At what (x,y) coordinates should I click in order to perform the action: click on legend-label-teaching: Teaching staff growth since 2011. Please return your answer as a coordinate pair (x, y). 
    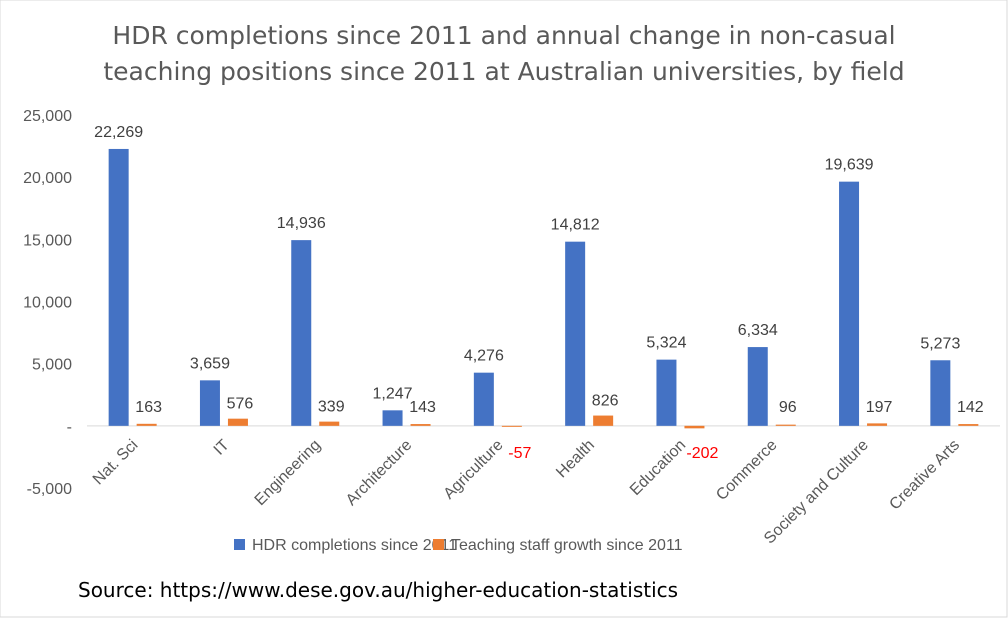
    Looking at the image, I should click on (567, 545).